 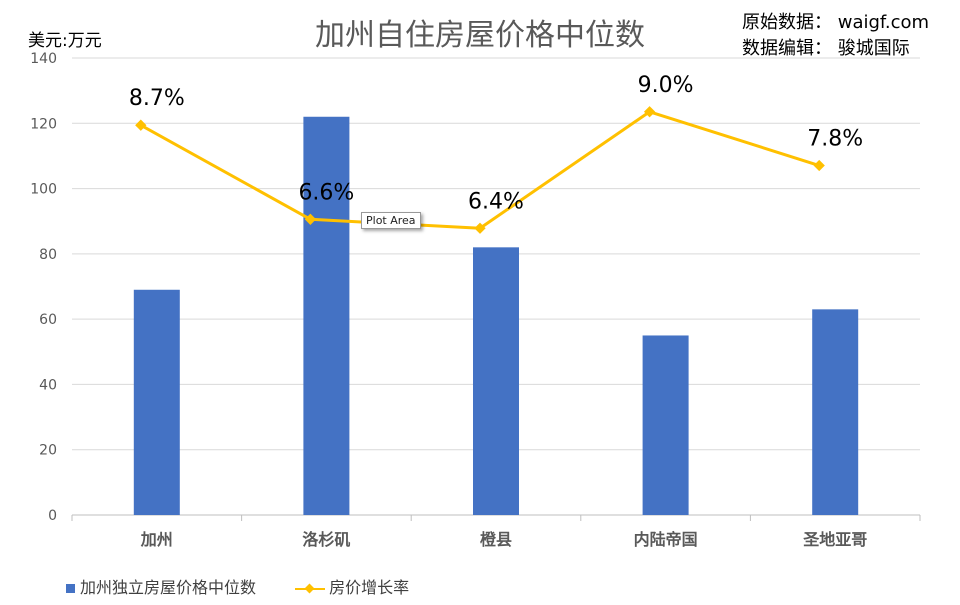 I want to click on x-tick-label: 加州, so click(x=156, y=539).